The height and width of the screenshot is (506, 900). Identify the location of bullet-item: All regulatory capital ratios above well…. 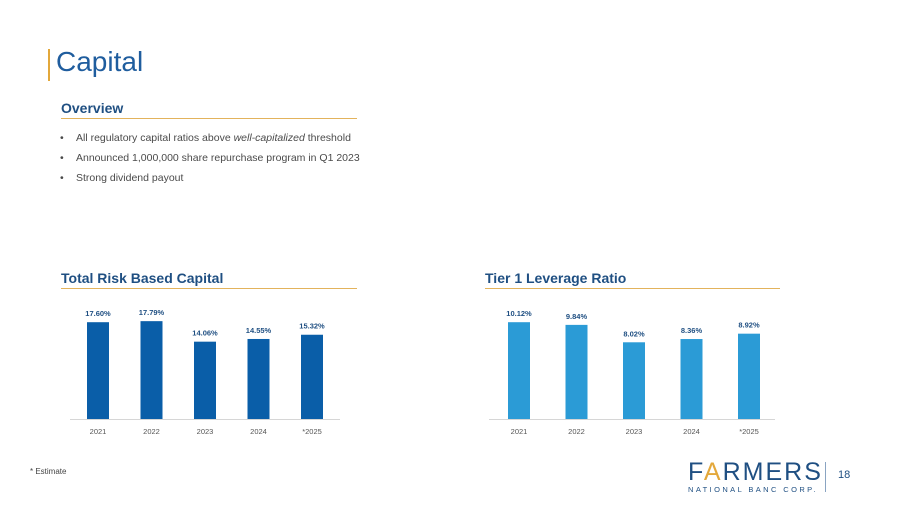
(210, 142).